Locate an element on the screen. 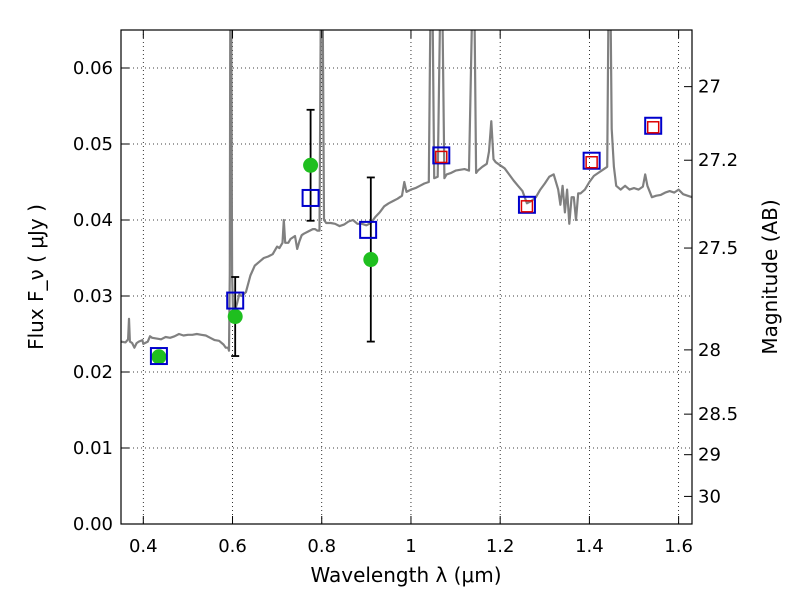  magnitude-tick-labels: 27 27.2 27.5 28 28.5 29 30 is located at coordinates (718, 292).